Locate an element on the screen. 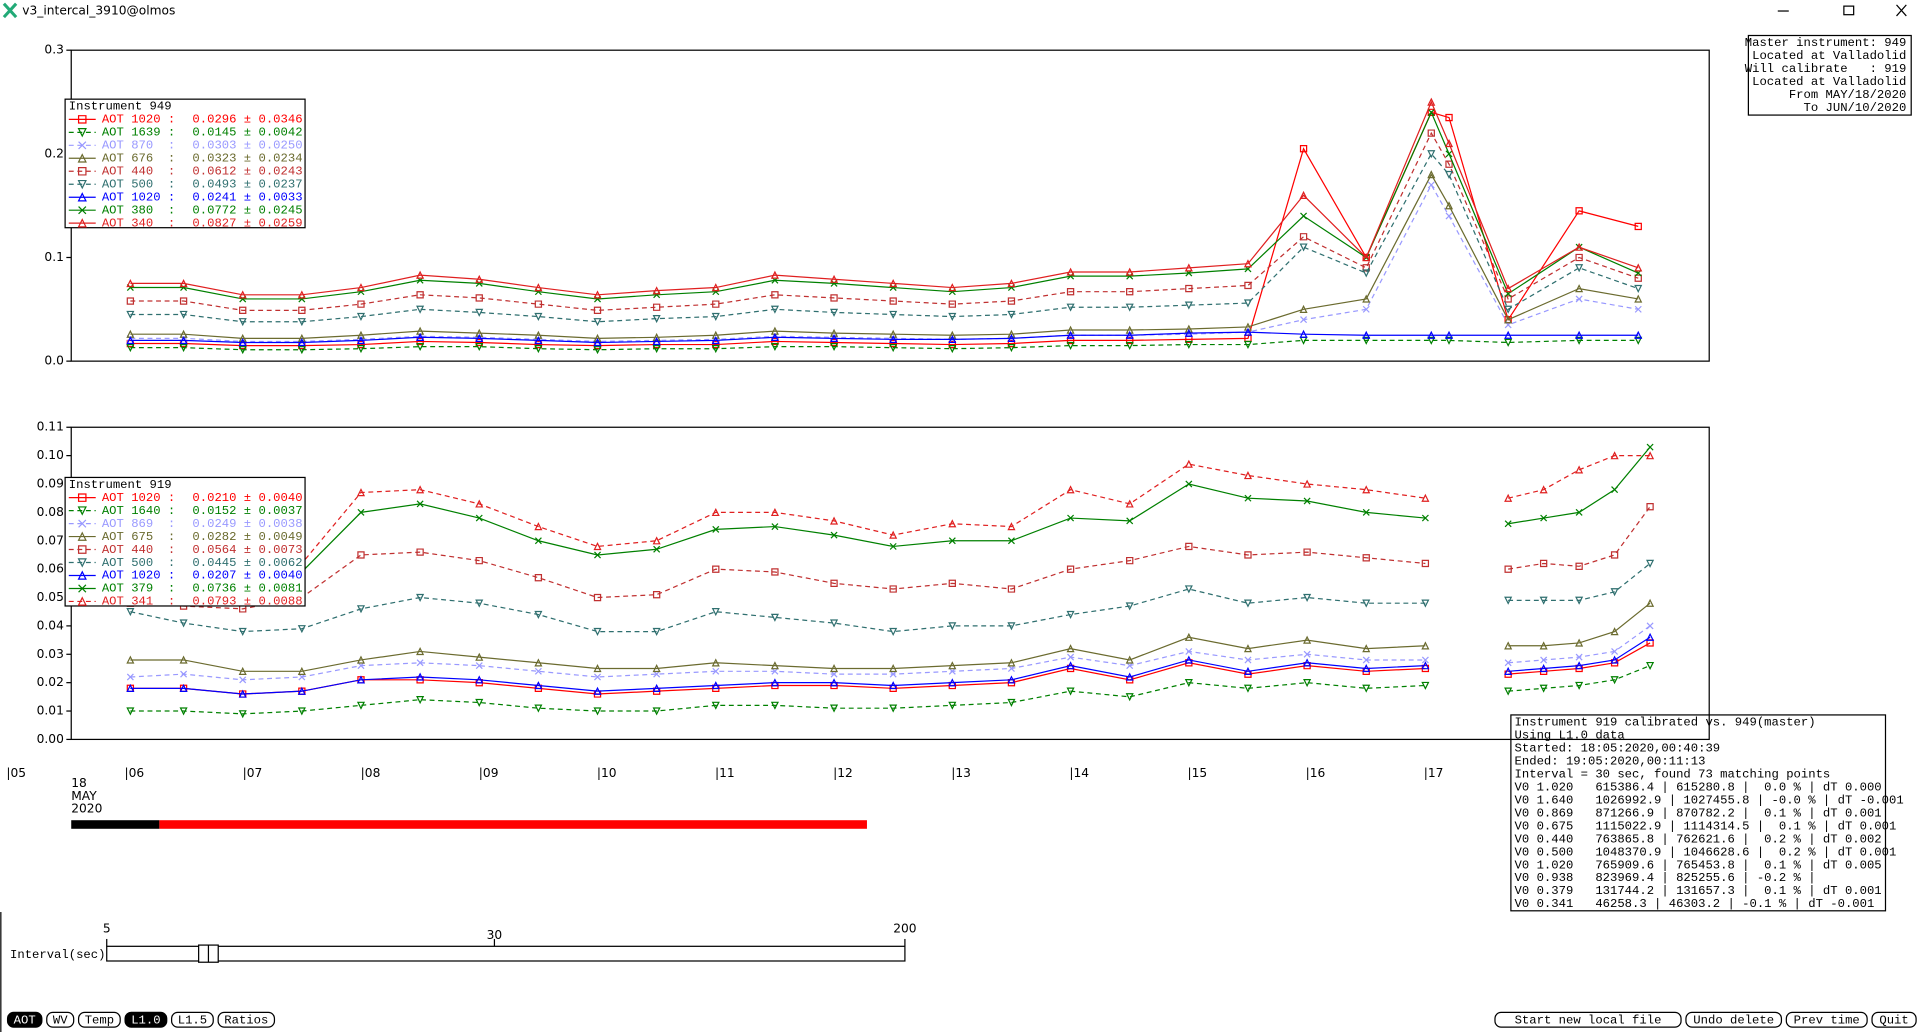 This screenshot has width=1920, height=1032. button-label: AOT is located at coordinates (25, 1021).